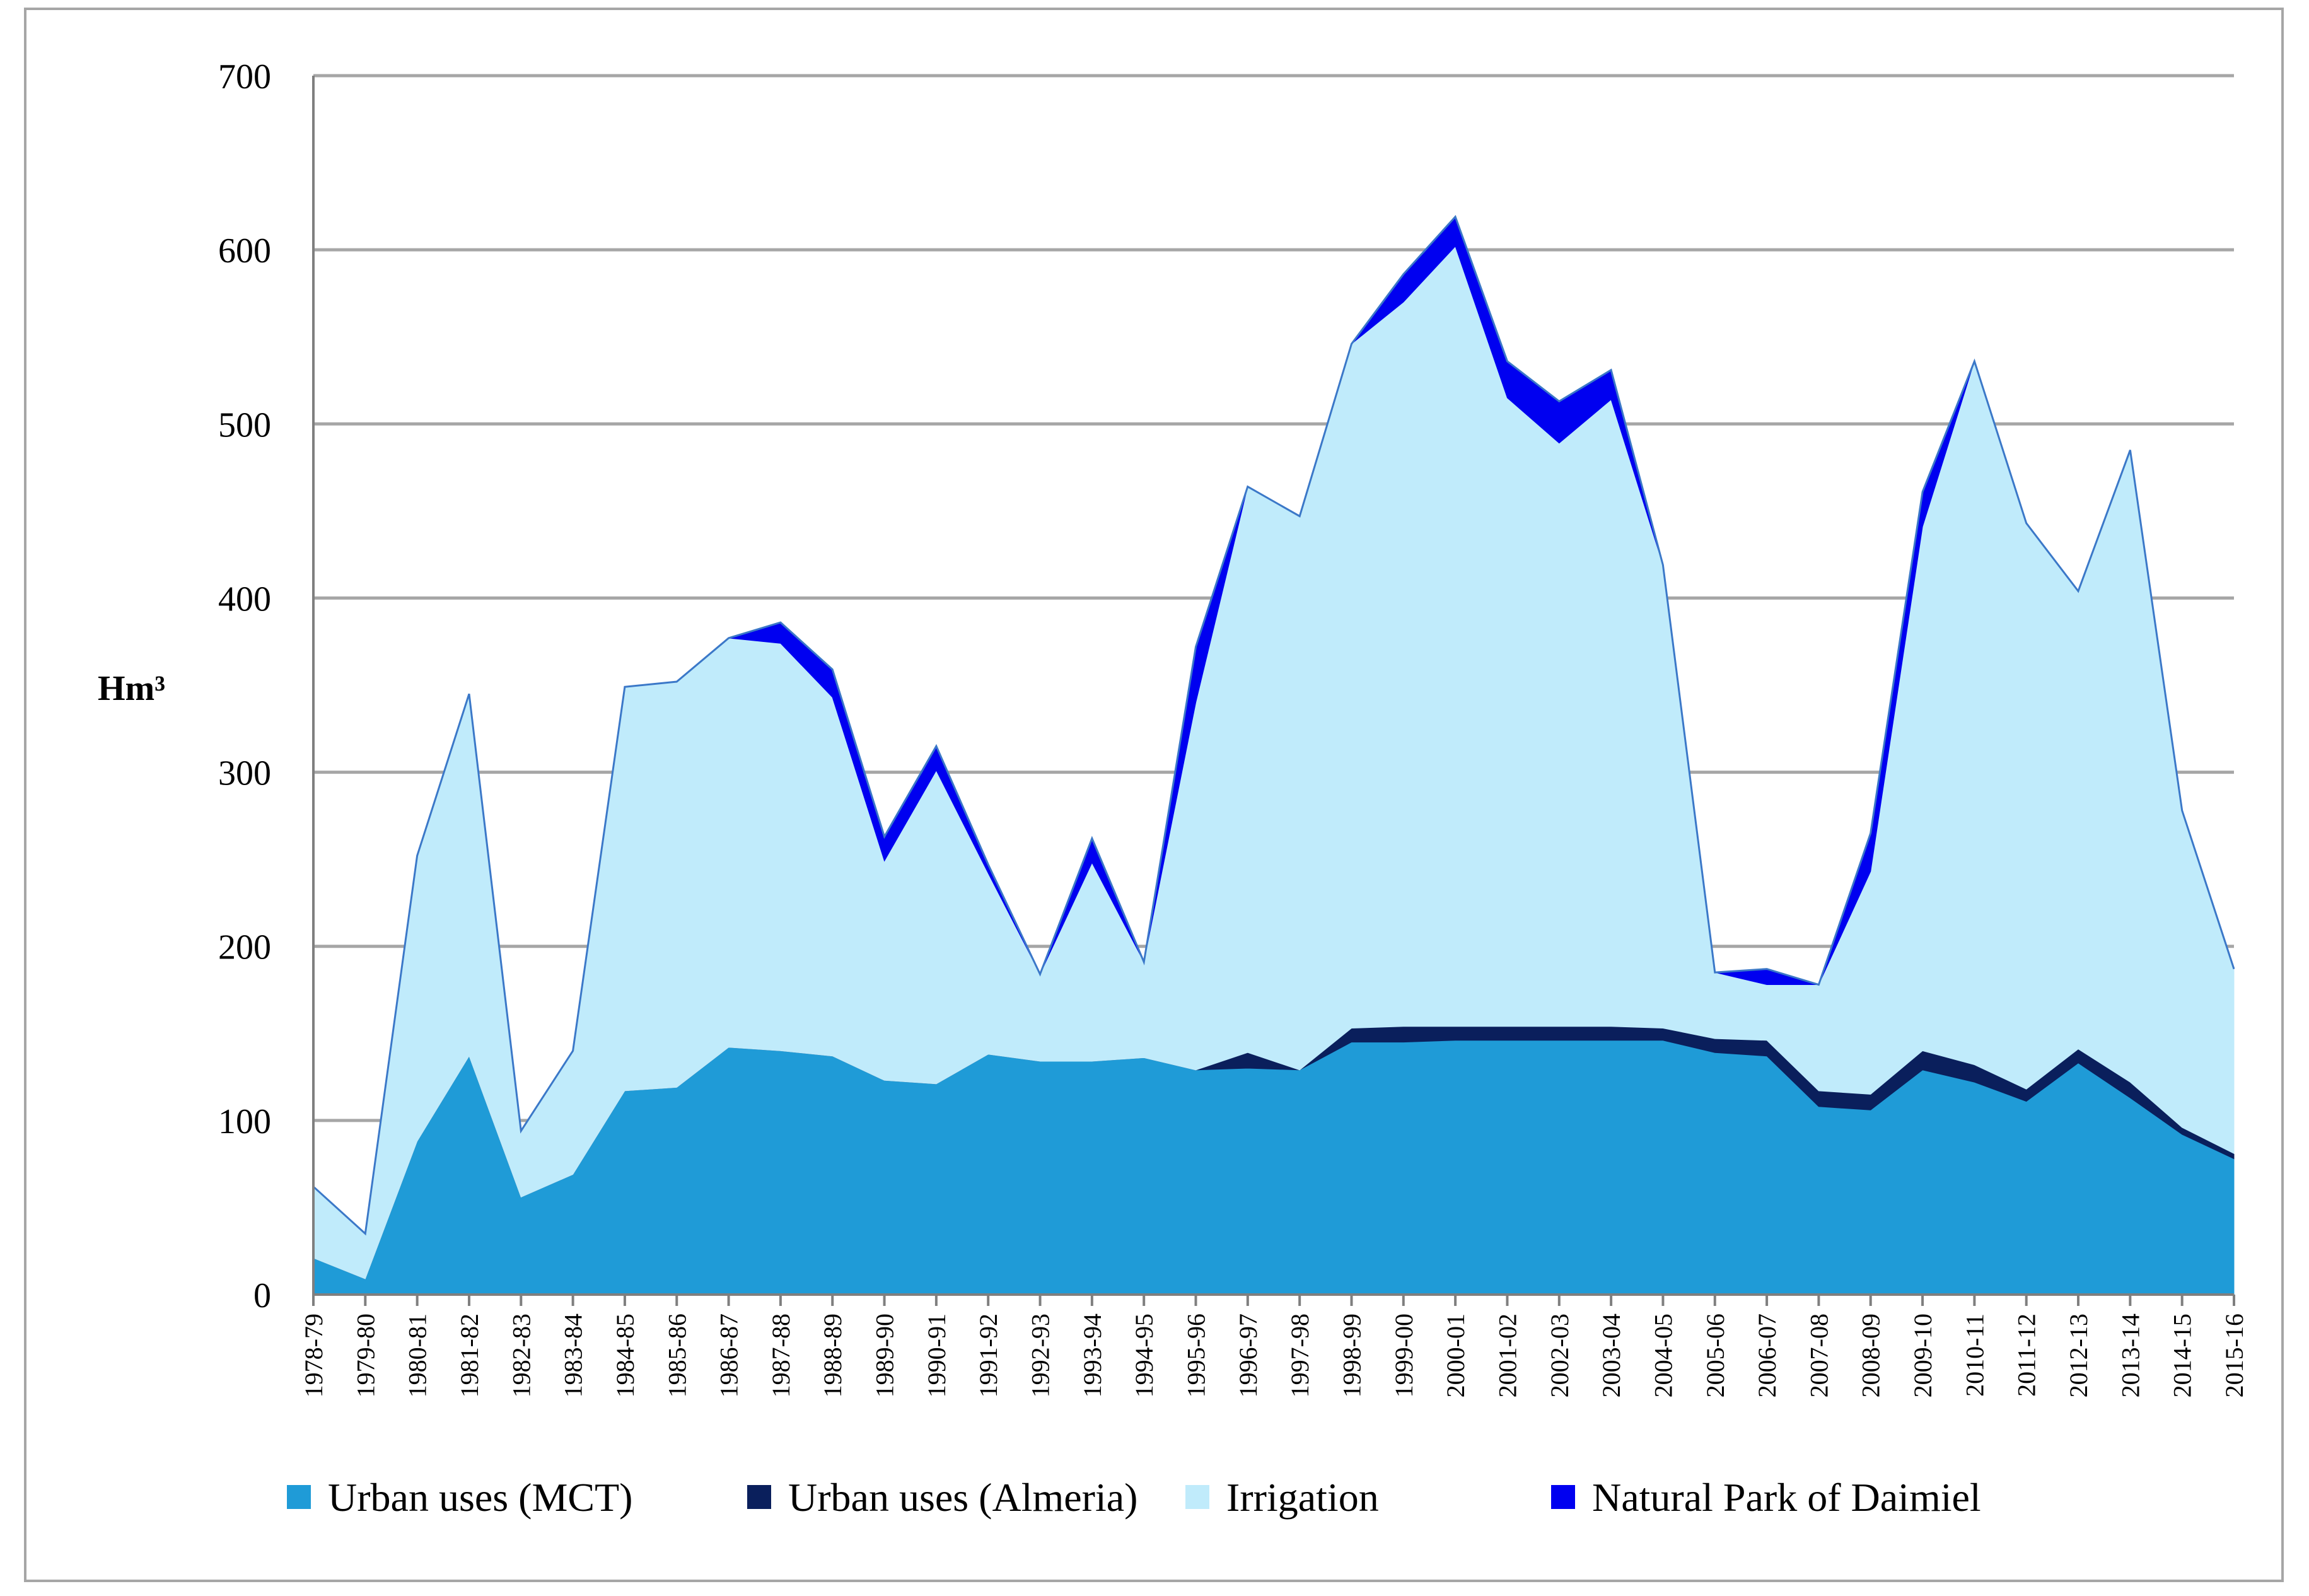 Image resolution: width=2309 pixels, height=1596 pixels. What do you see at coordinates (1092, 1355) in the screenshot?
I see `x-tick-label: 1993-94` at bounding box center [1092, 1355].